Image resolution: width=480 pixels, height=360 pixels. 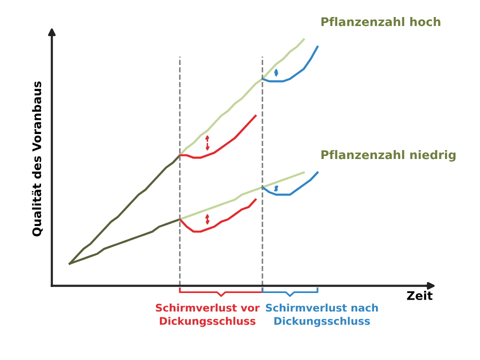 I want to click on series-label: Pflanzenzahl hoch, so click(x=380, y=21).